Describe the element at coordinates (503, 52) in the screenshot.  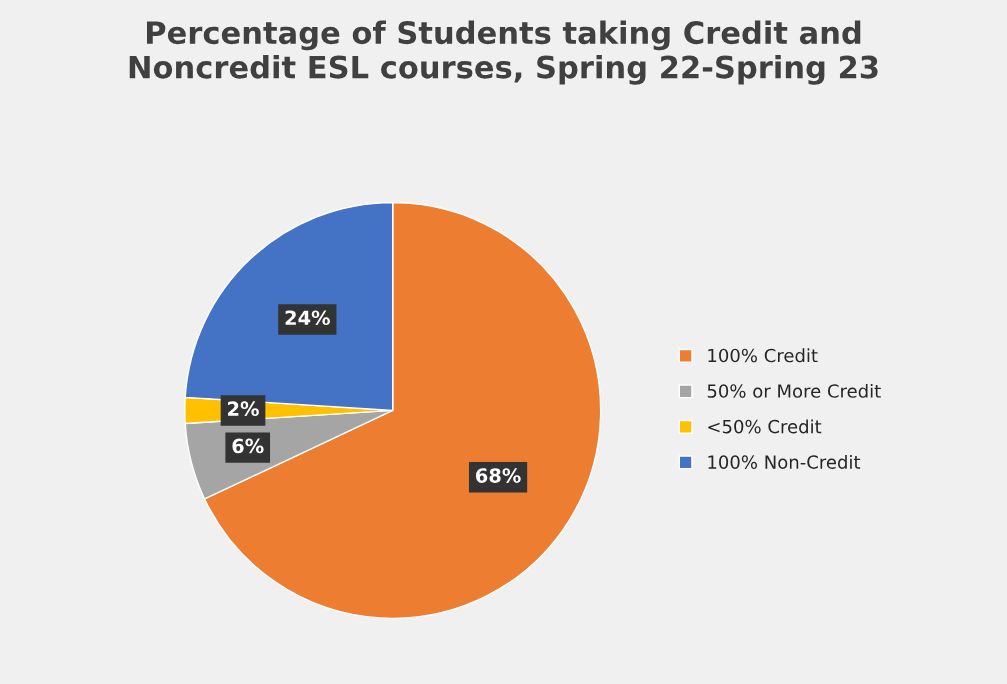
I see `chart-title: Percentage of Students taking Credit and Noncredit ESL courses, Spring 22-Spring 23` at that location.